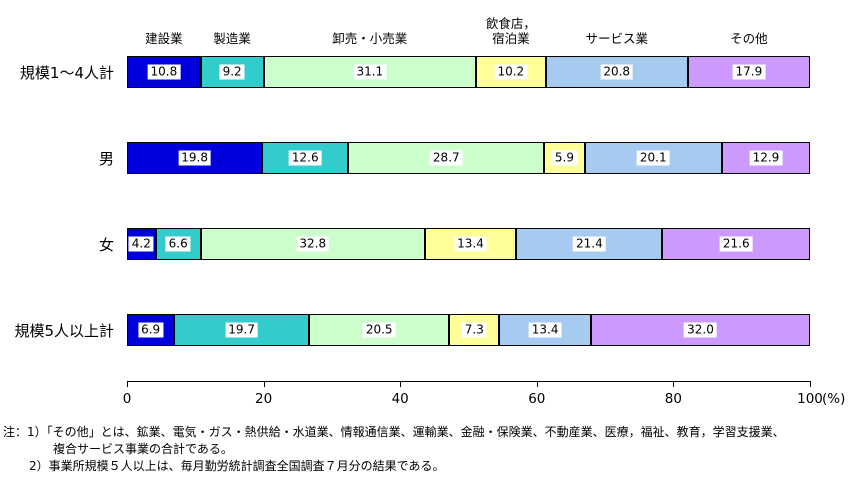 The height and width of the screenshot is (478, 853). Describe the element at coordinates (537, 399) in the screenshot. I see `x-axis-tick-label: 60` at that location.